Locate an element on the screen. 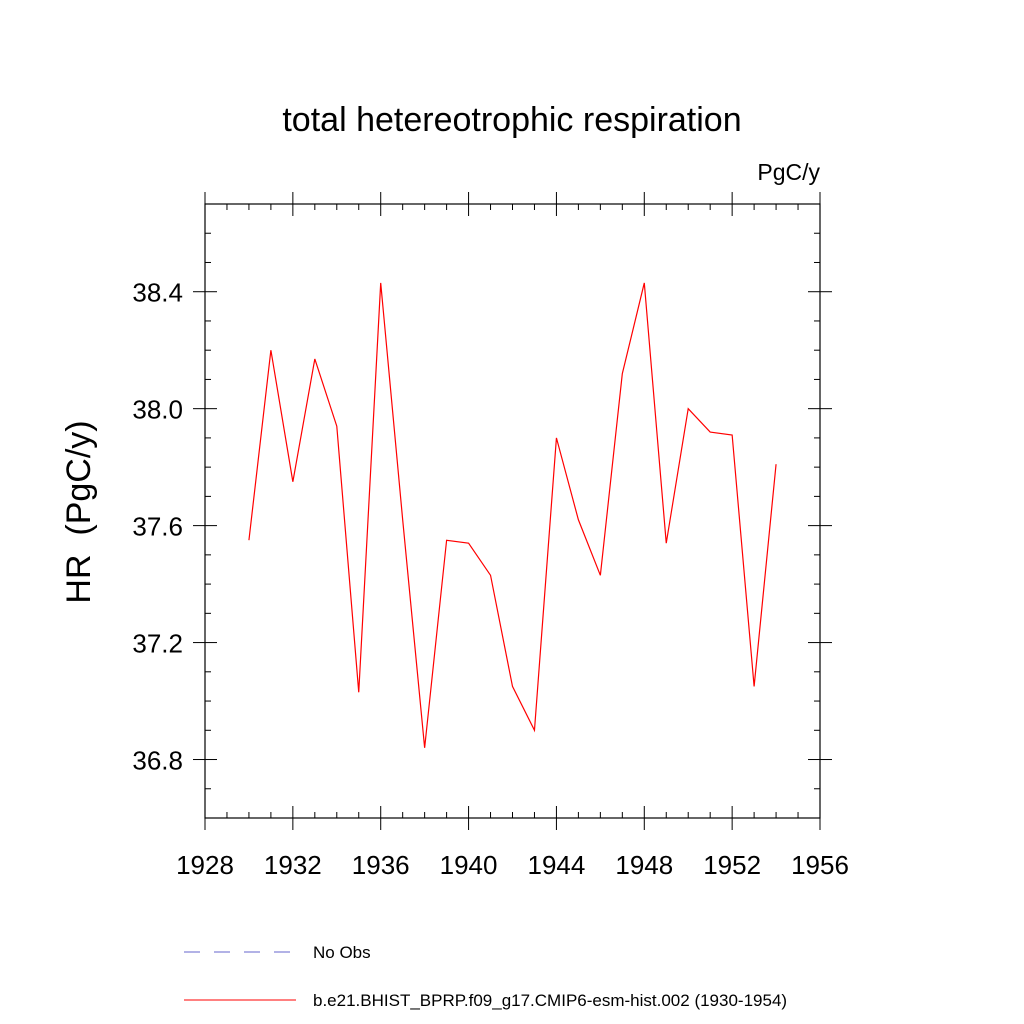 This screenshot has height=1024, width=1024. x-tick-label: 1932 is located at coordinates (293, 865).